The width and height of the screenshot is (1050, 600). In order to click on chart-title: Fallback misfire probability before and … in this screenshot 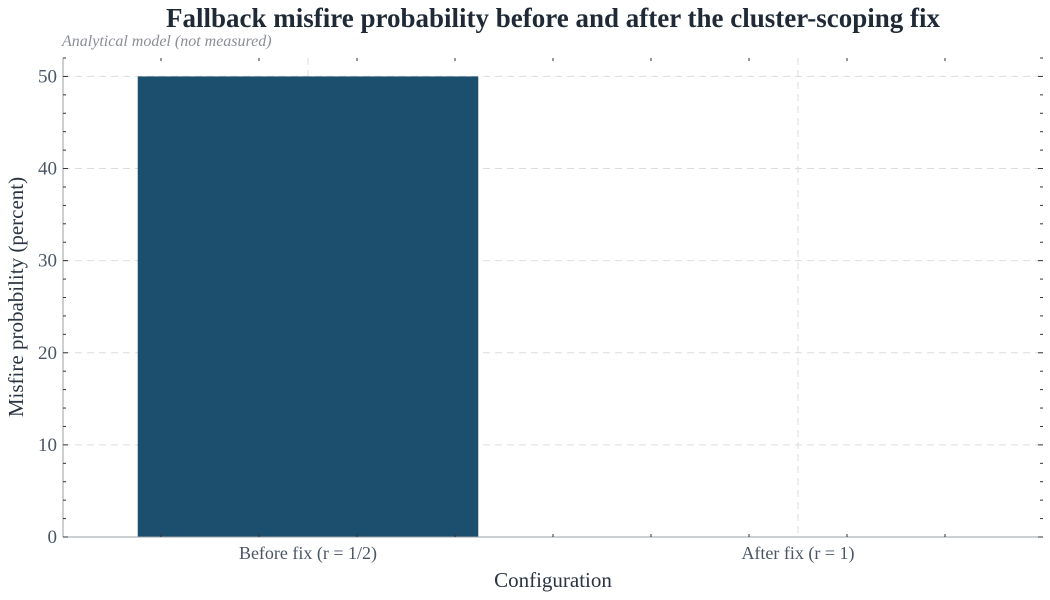, I will do `click(553, 18)`.